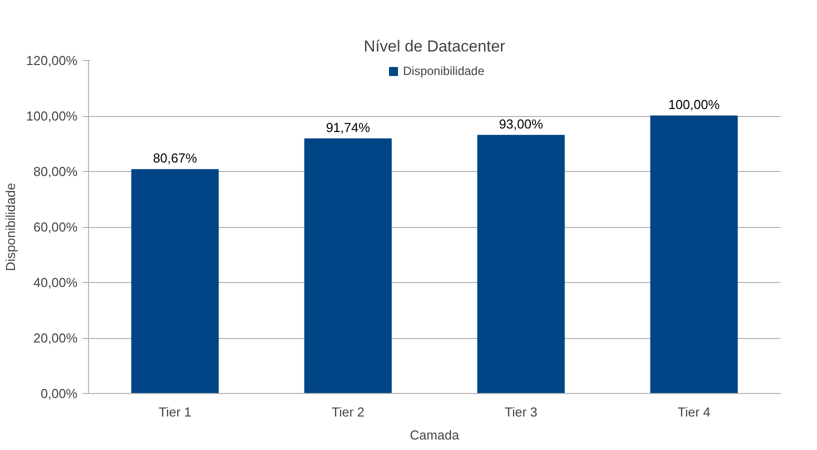  Describe the element at coordinates (55, 282) in the screenshot. I see `y-tick-label: 40,00%` at that location.